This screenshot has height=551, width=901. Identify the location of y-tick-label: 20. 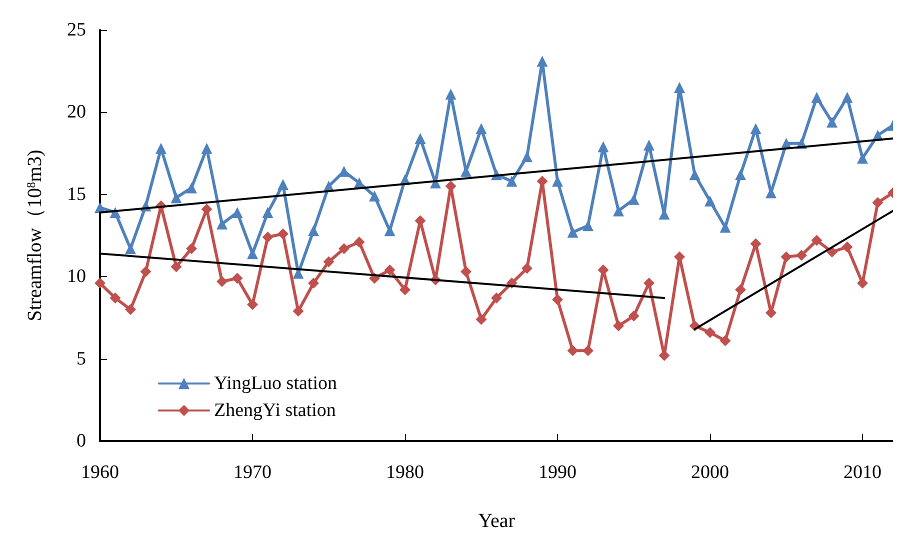
(76, 112).